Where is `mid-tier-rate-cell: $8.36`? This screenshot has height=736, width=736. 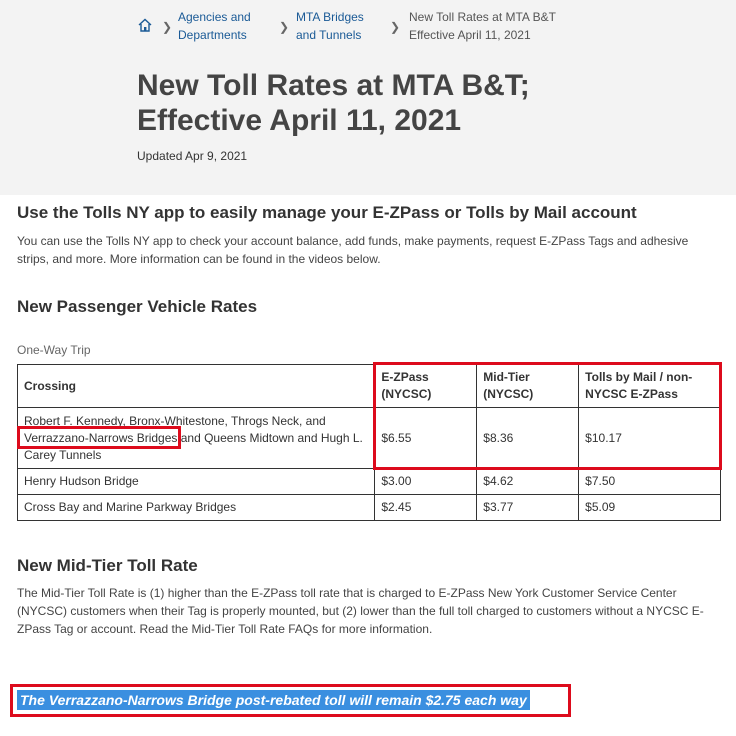
mid-tier-rate-cell: $8.36 is located at coordinates (528, 438).